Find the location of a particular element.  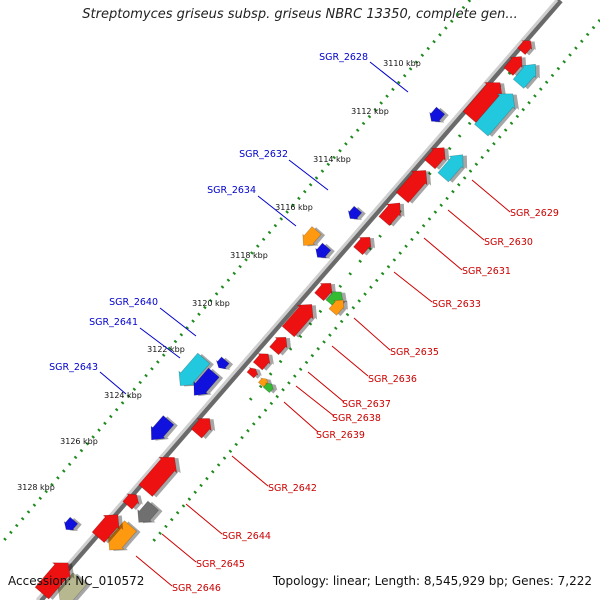

gene-label-sgr_2638: SGR_2638 is located at coordinates (356, 418).